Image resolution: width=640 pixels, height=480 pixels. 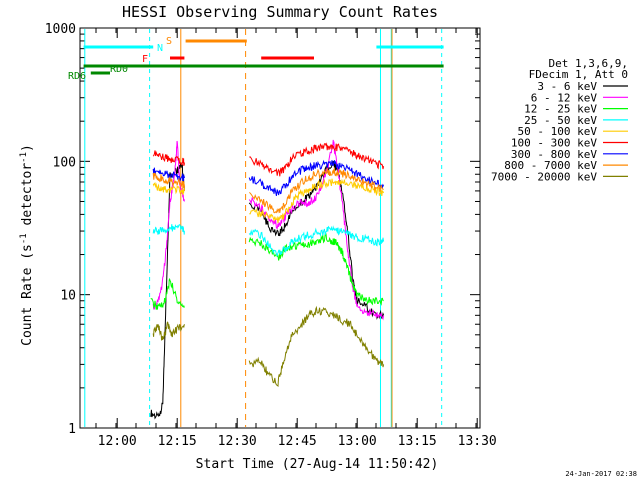 I want to click on legend-label: 50 - 100 keV, so click(x=558, y=131).